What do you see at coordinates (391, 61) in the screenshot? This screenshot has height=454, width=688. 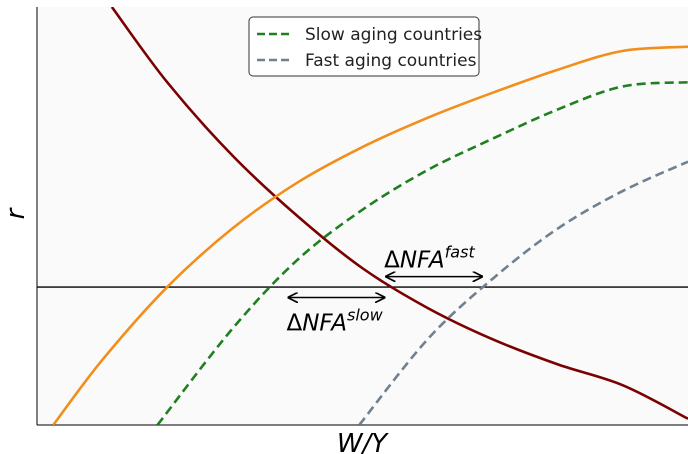 I see `legend-label-fast: Fast aging countries` at bounding box center [391, 61].